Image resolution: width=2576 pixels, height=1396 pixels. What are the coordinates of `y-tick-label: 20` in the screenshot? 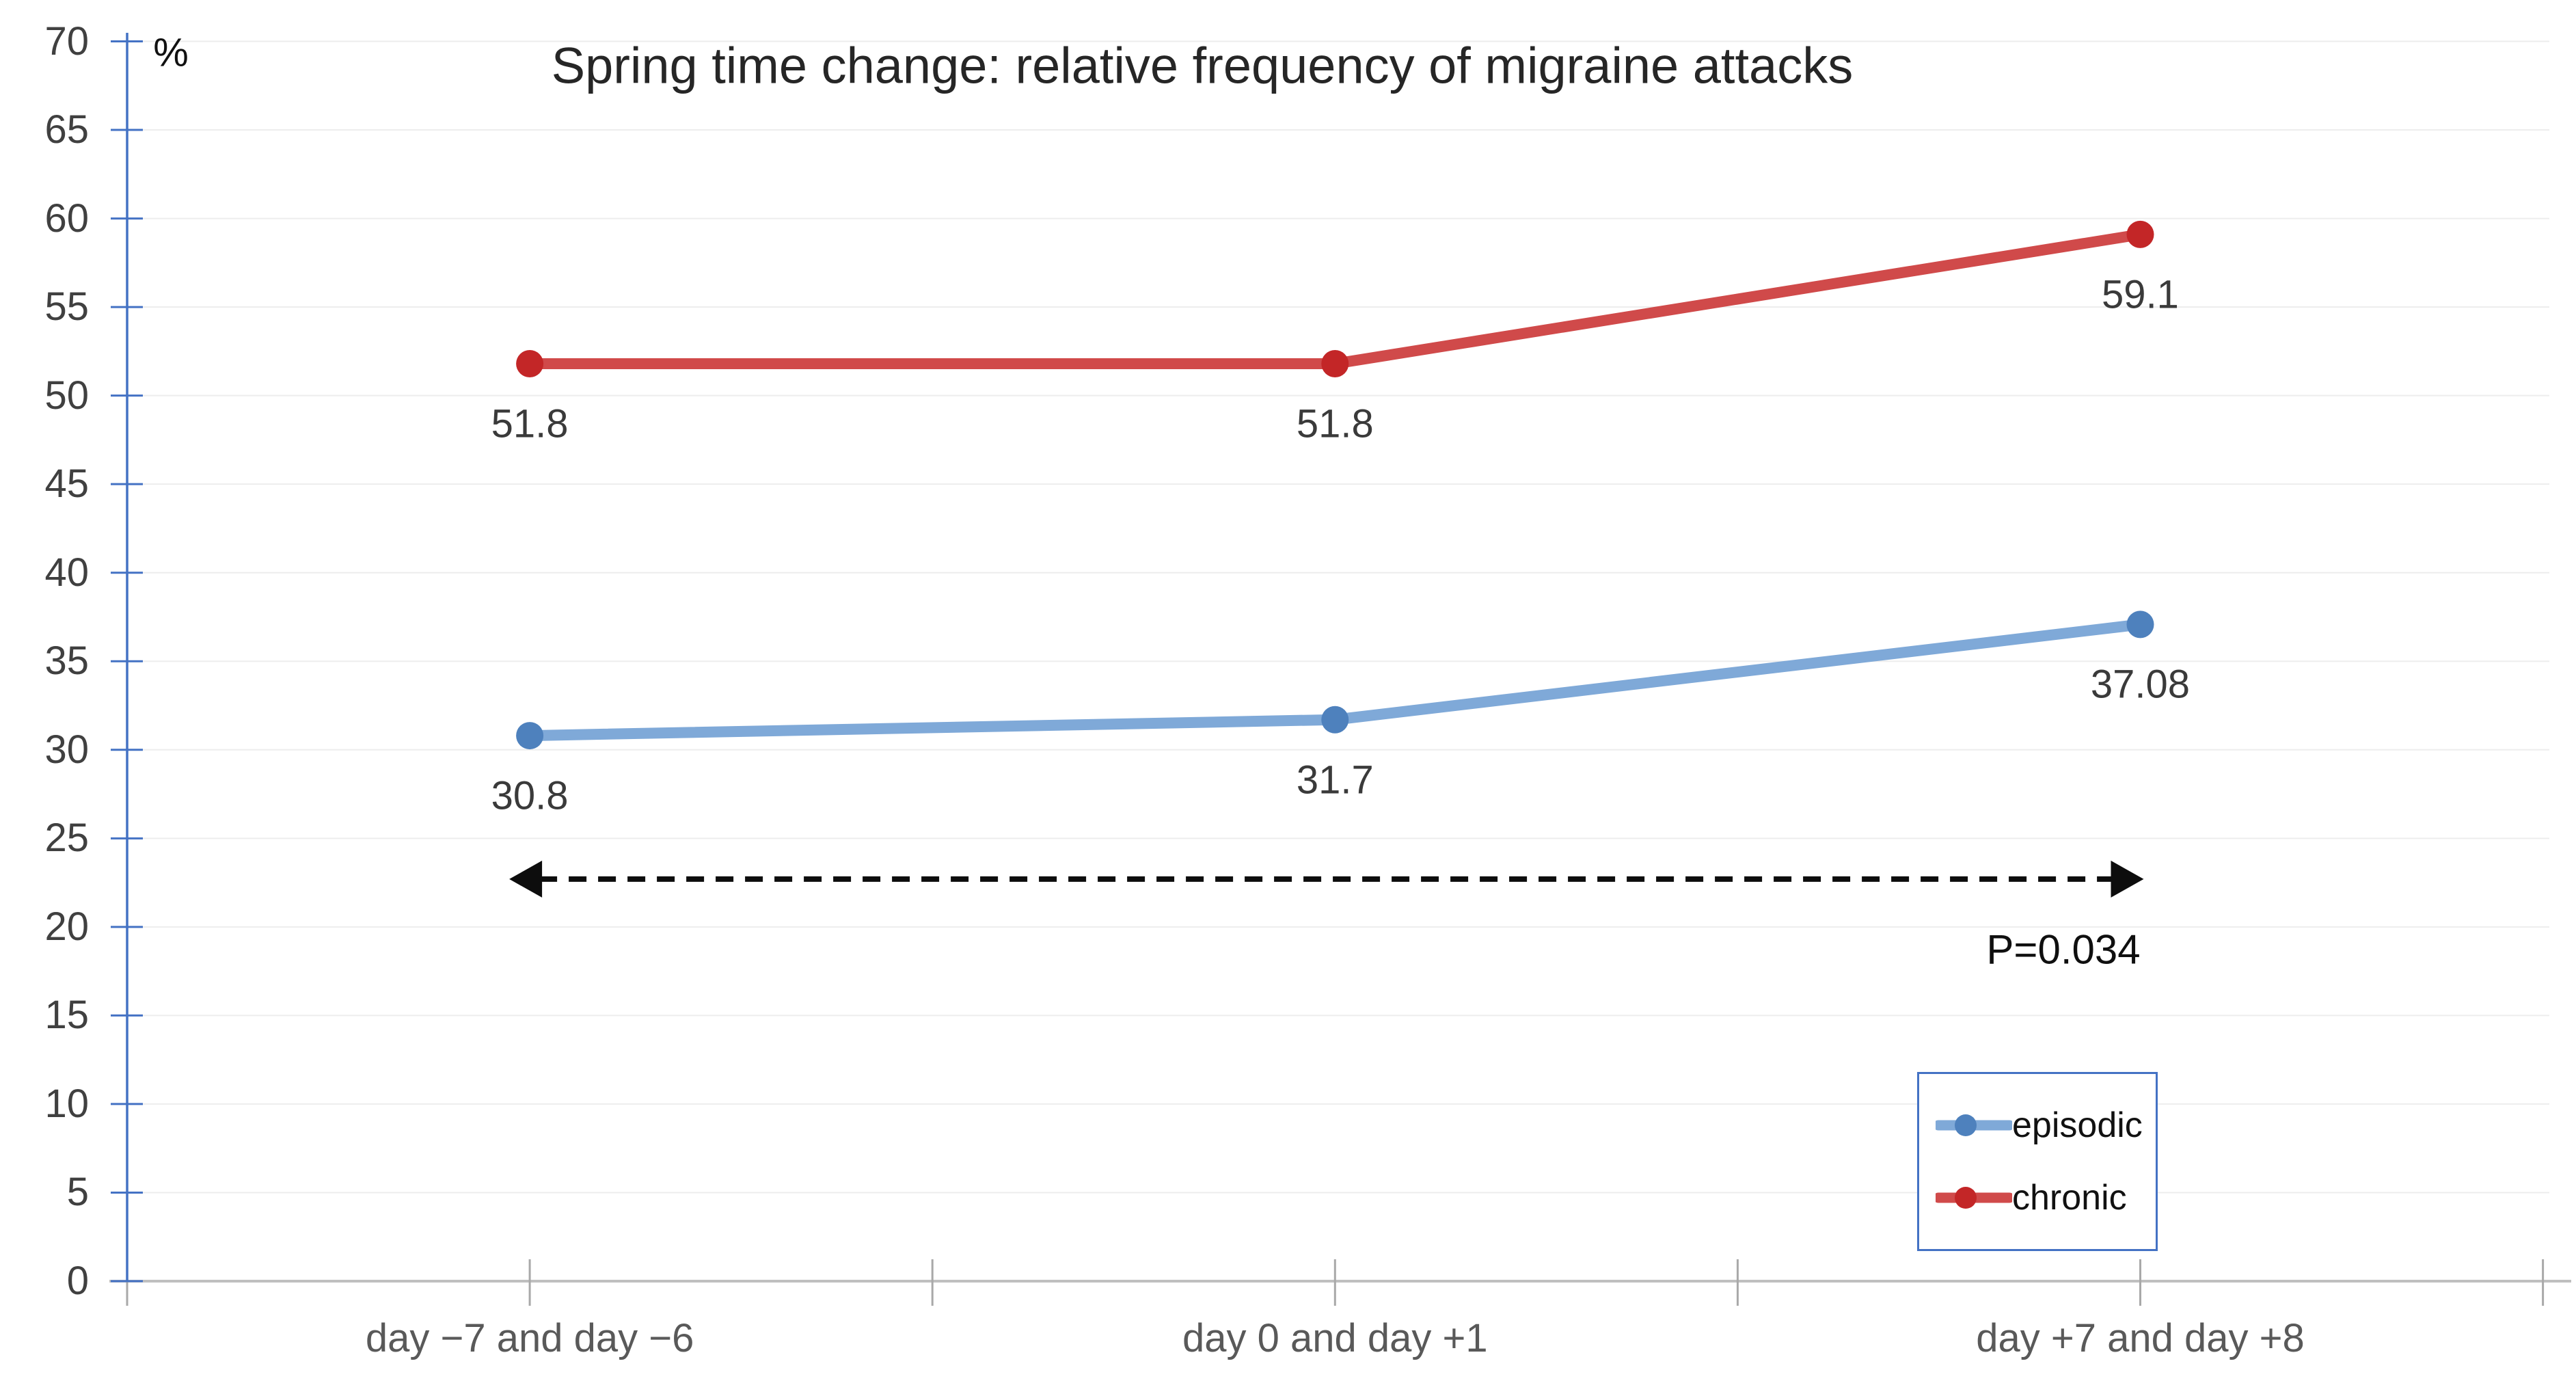 It's located at (67, 927).